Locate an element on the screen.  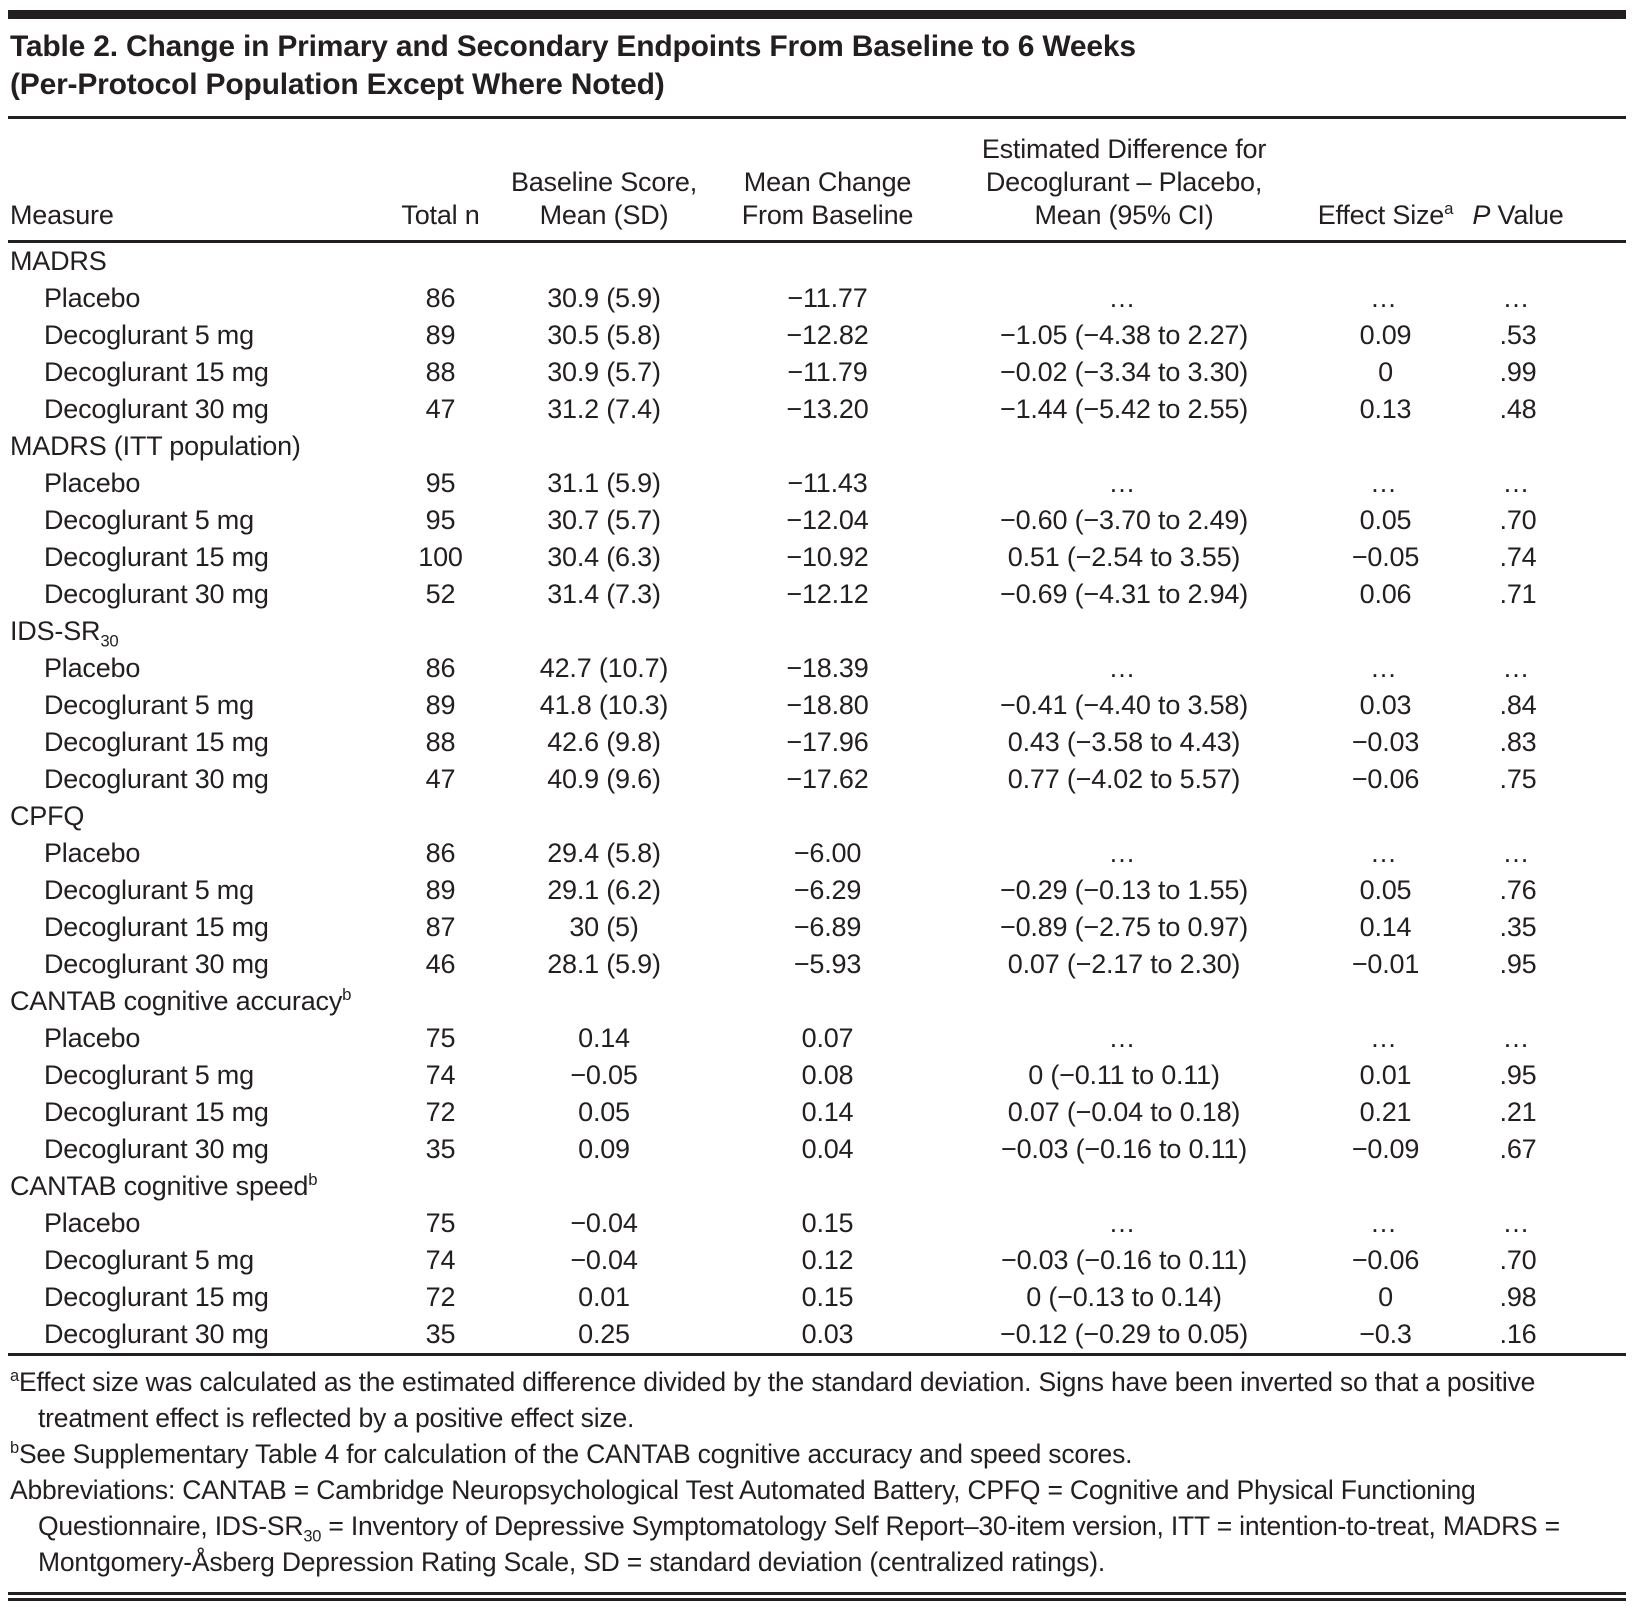
cell-mean-change: −18.80 is located at coordinates (827, 705).